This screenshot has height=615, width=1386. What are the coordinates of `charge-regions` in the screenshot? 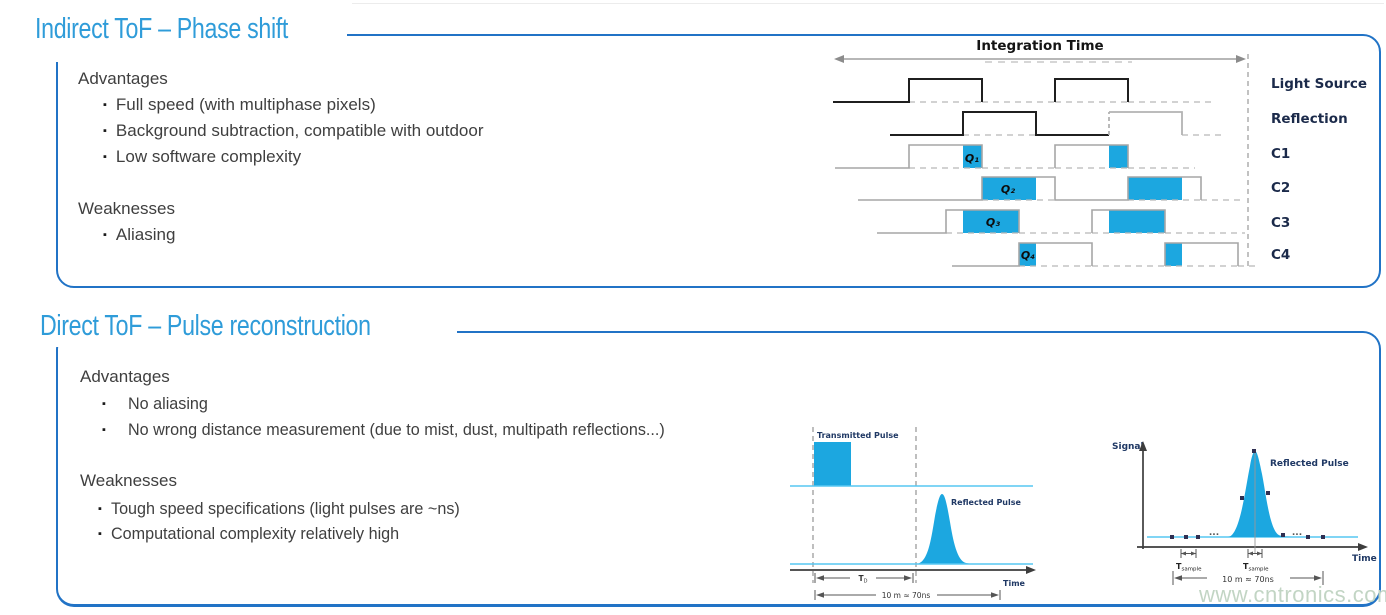 It's located at (1072, 205).